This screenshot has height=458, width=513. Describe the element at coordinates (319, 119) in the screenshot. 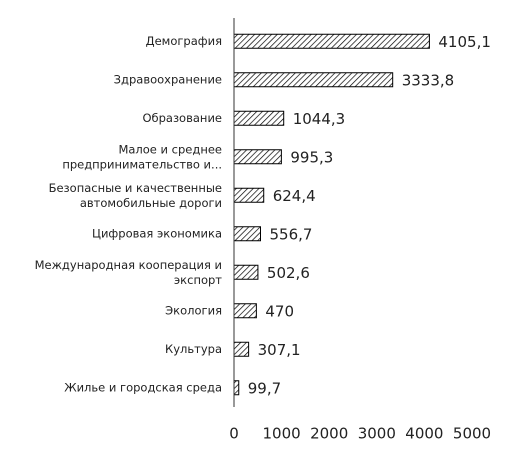

I see `value-label: 1044,3` at that location.